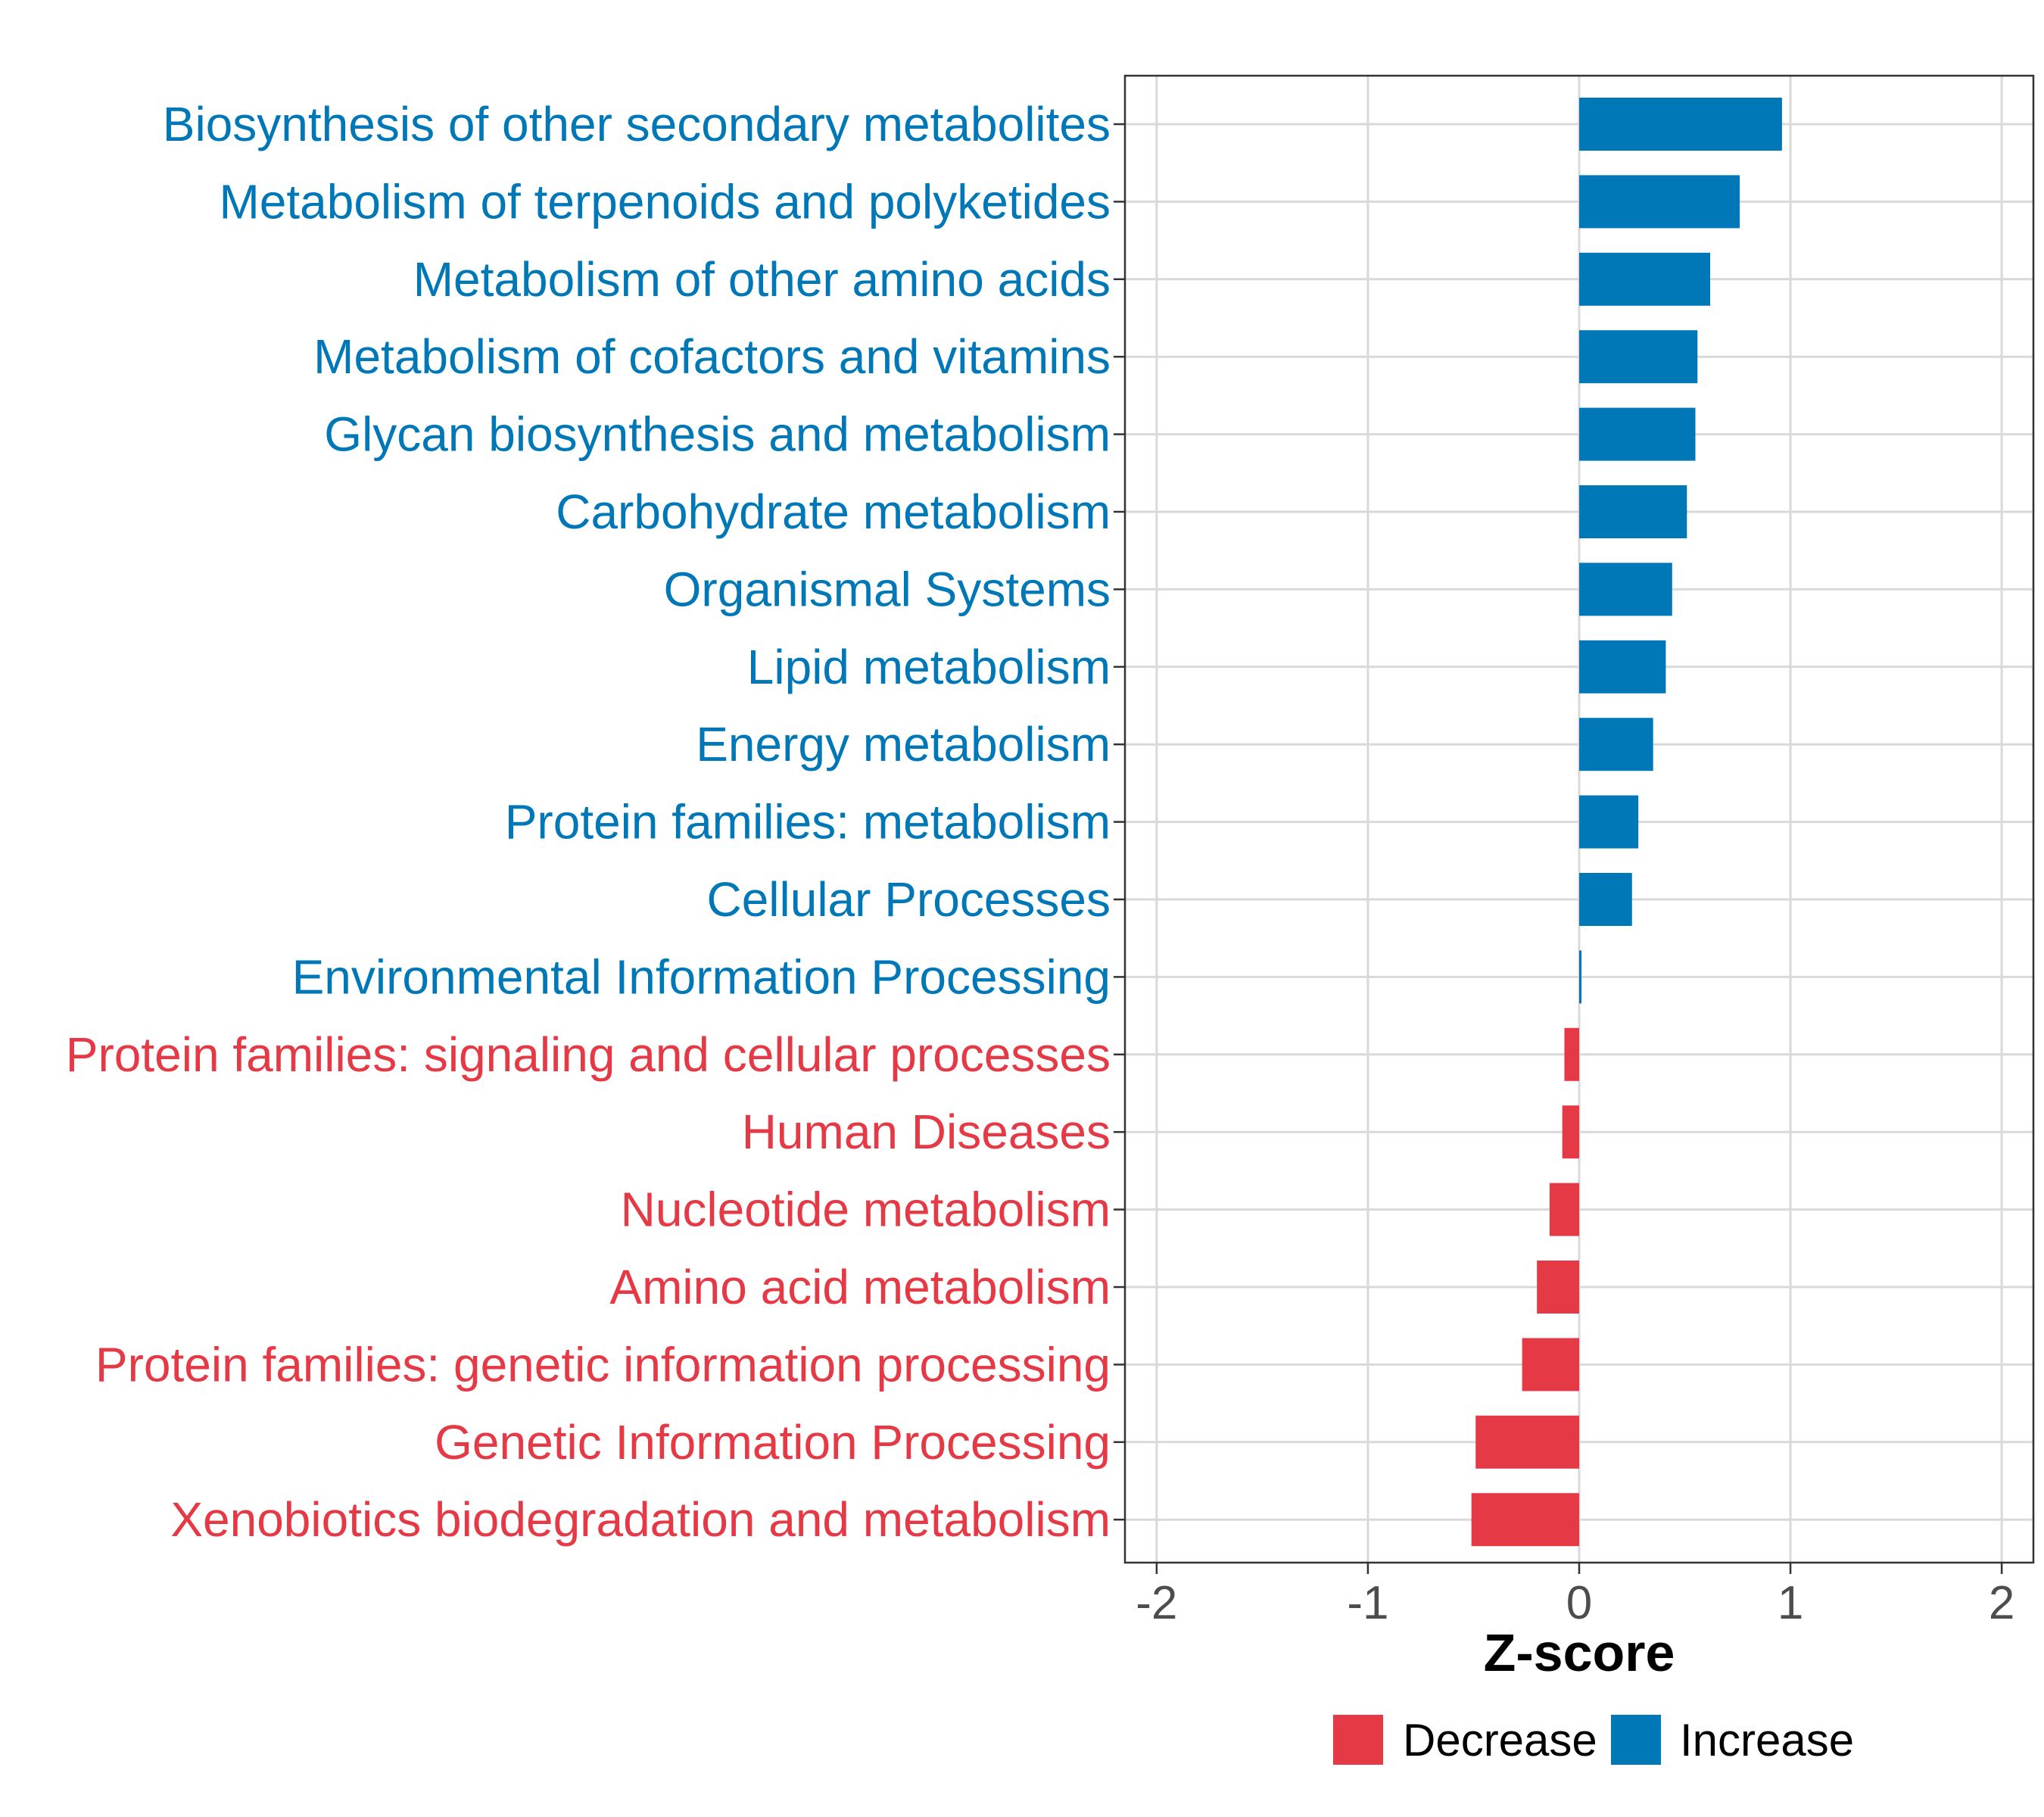 The image size is (2044, 1817). I want to click on category-label-9: Protein families: metabolism, so click(808, 822).